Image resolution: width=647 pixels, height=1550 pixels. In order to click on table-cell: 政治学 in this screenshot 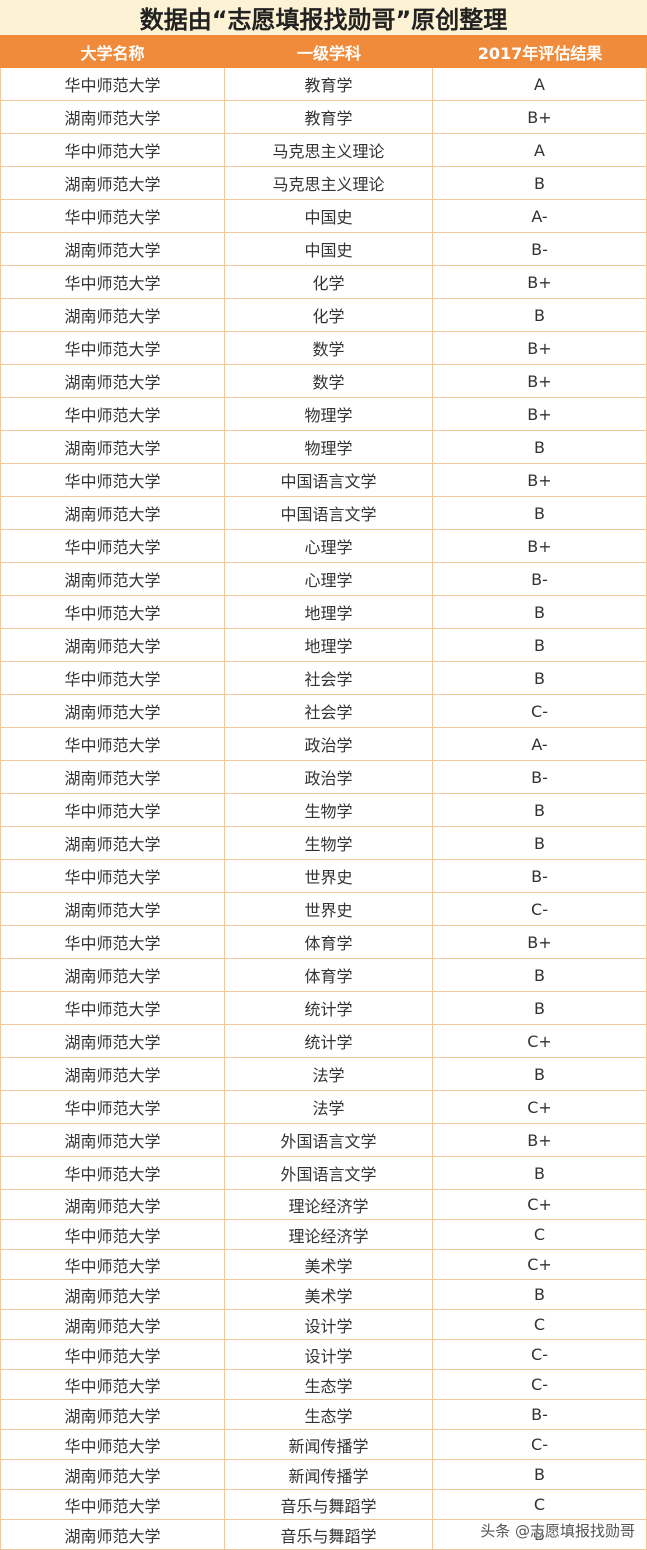, I will do `click(329, 777)`.